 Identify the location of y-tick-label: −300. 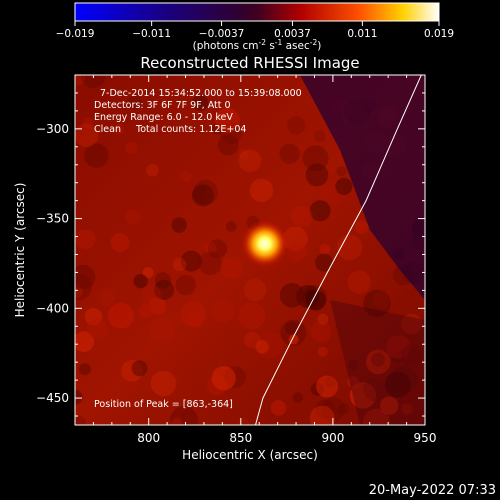
(52, 129).